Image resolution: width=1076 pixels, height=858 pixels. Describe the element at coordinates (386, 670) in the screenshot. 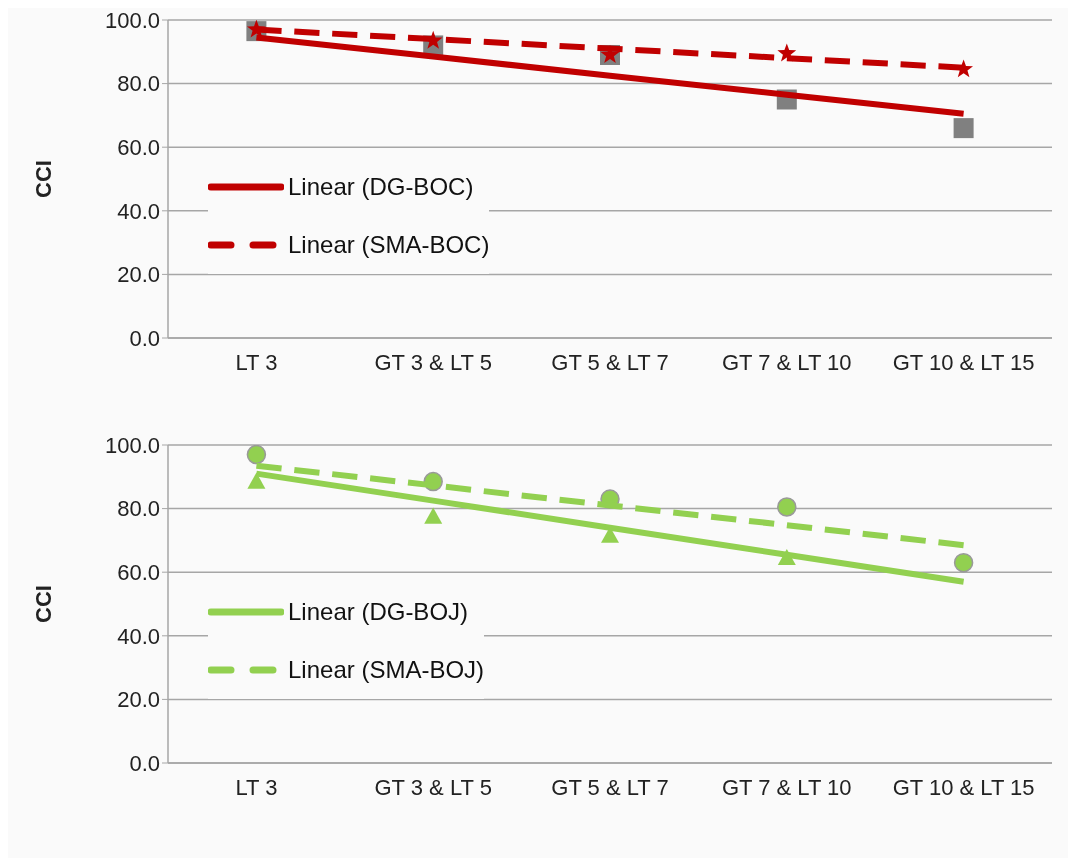

I see `legend-label: Linear (SMA-BOJ)` at that location.